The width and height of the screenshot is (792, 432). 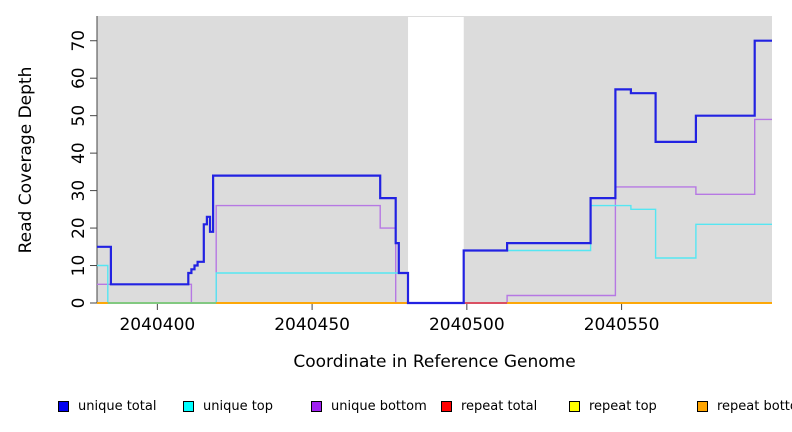 What do you see at coordinates (312, 325) in the screenshot?
I see `x-tick-label: 2040450` at bounding box center [312, 325].